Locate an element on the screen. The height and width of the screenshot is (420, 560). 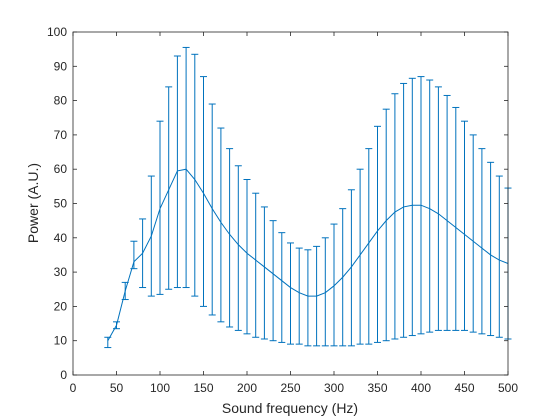
x-tick-label: 50 is located at coordinates (117, 388).